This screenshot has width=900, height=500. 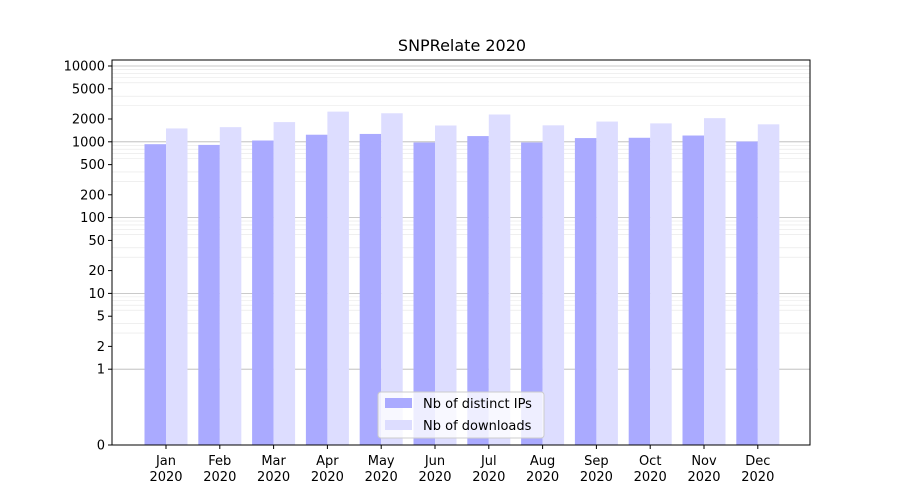 What do you see at coordinates (703, 469) in the screenshot?
I see `x-tick-label: Nov 2020` at bounding box center [703, 469].